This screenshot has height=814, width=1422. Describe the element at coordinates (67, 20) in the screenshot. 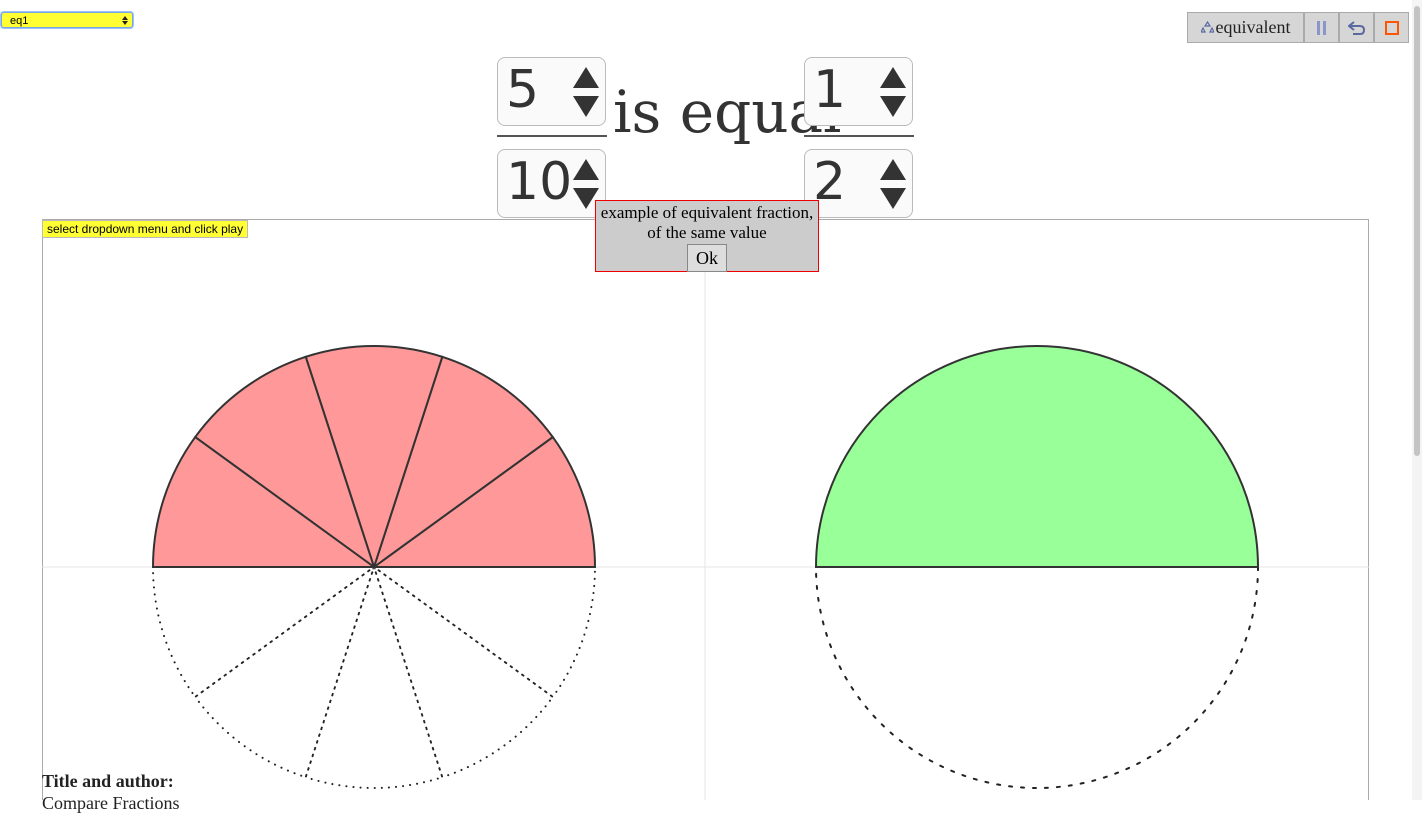

I see `fraction-dropdown: eq1` at that location.